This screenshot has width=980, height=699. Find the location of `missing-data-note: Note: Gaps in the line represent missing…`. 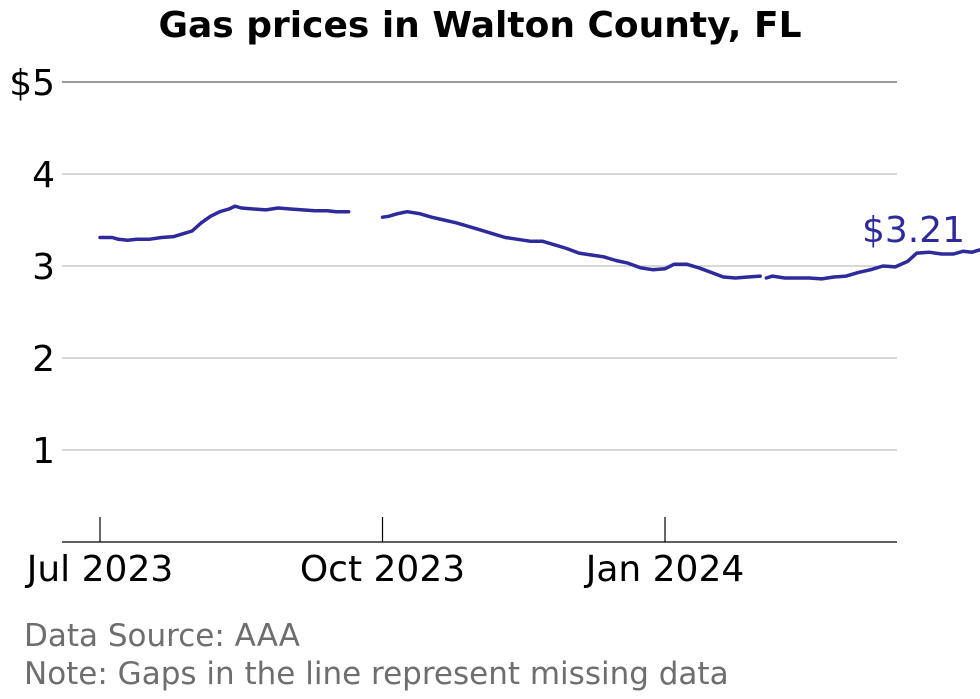

missing-data-note: Note: Gaps in the line represent missing… is located at coordinates (376, 674).